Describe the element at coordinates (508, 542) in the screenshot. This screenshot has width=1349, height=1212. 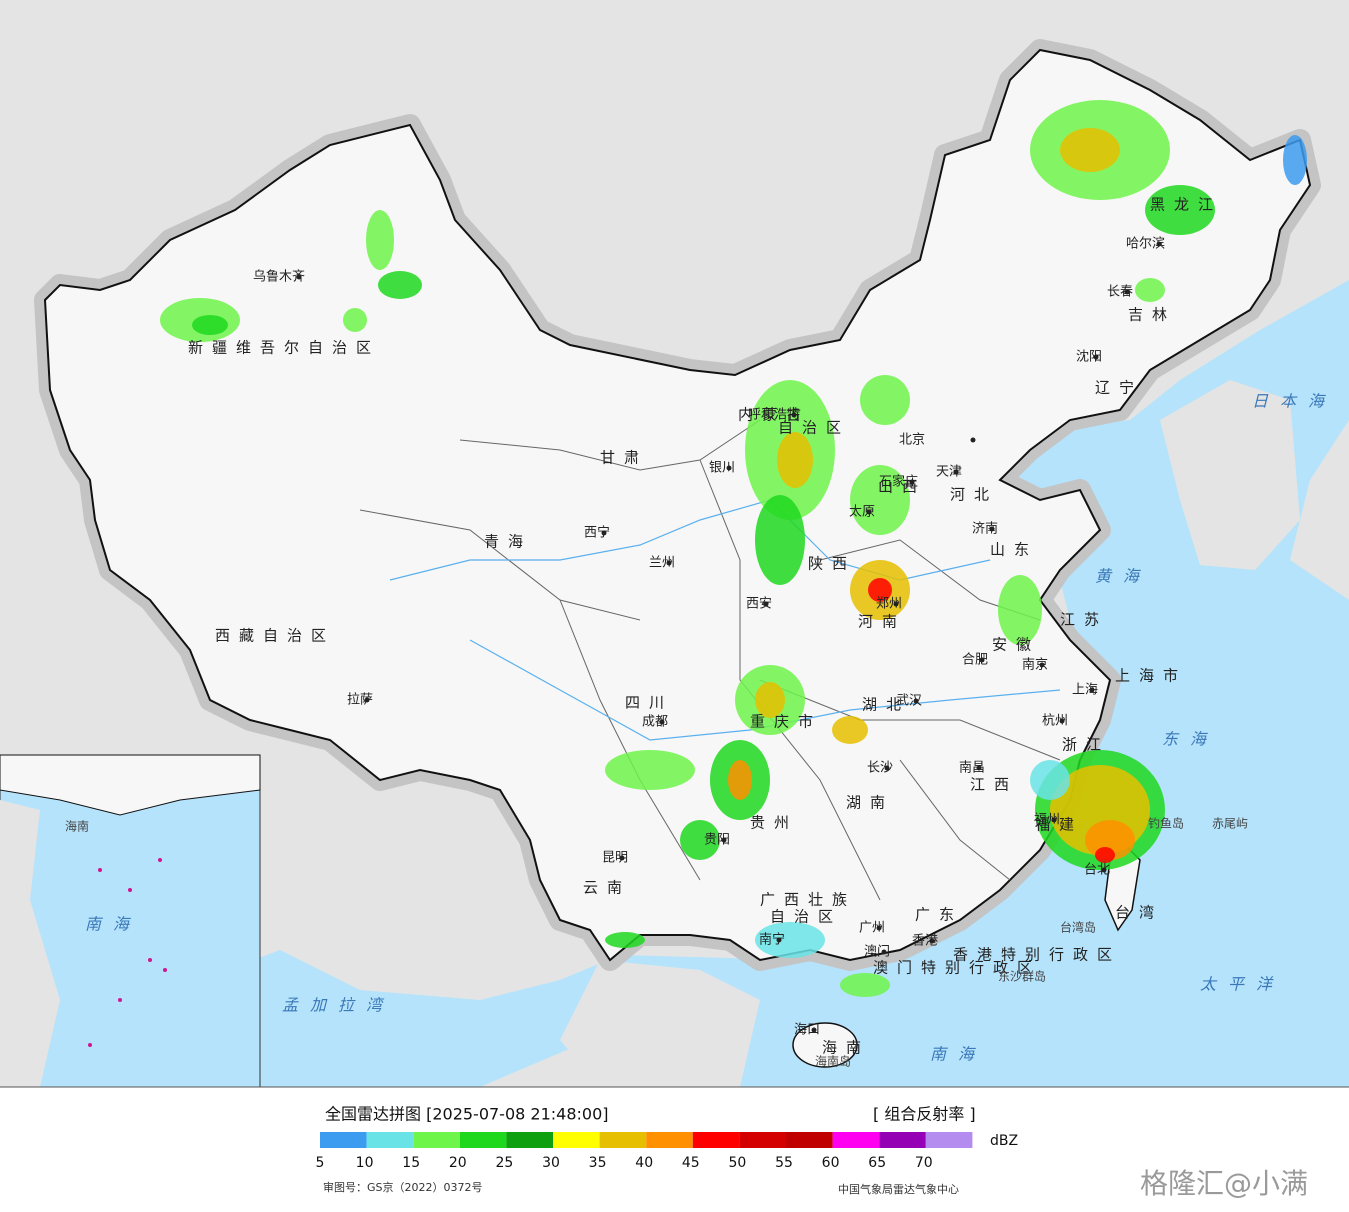
I see `region-label: 青海` at that location.